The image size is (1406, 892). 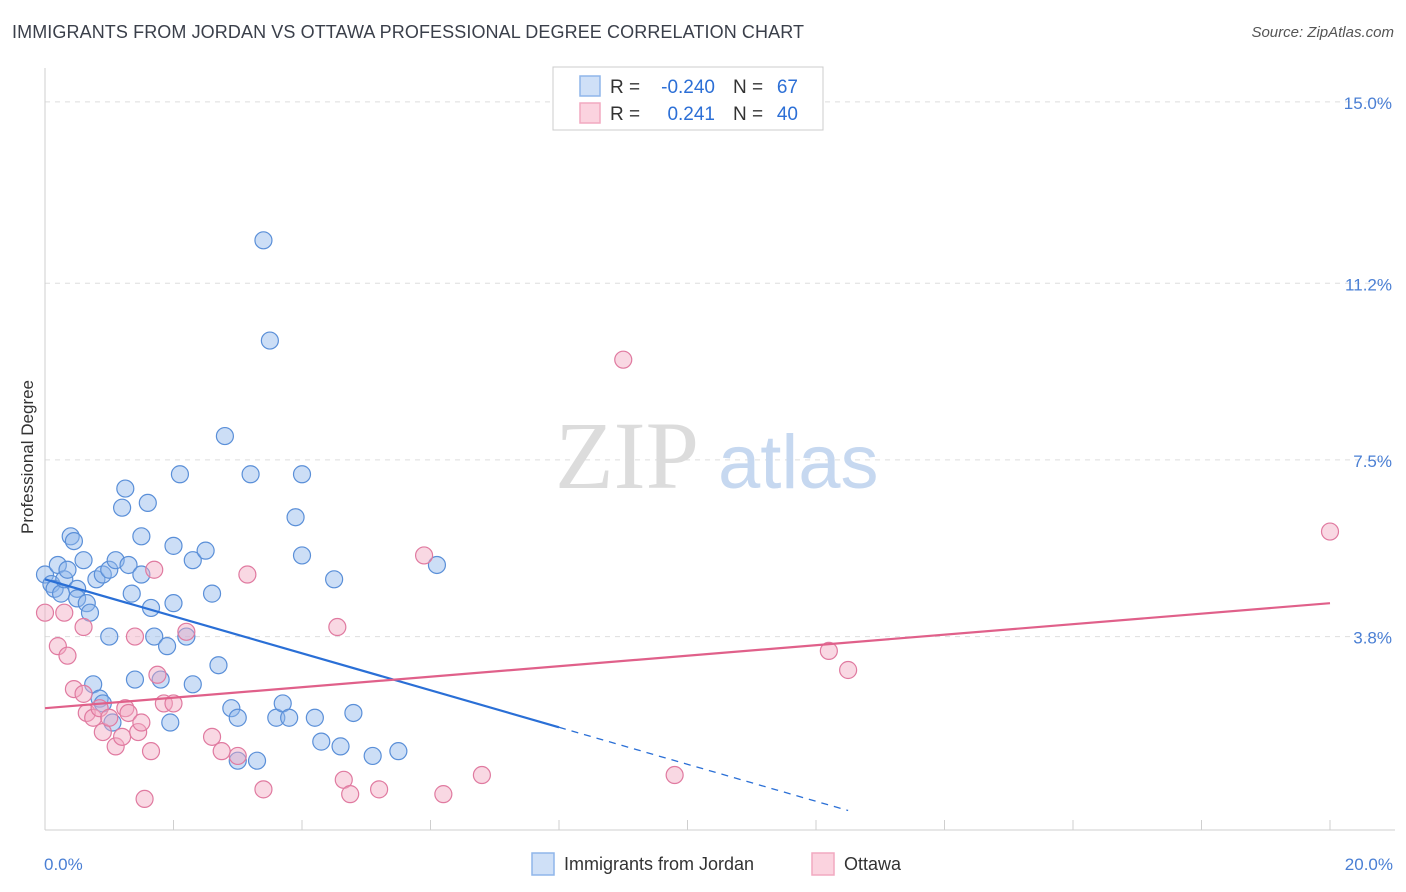 What do you see at coordinates (625, 114) in the screenshot?
I see `legend-r-label-ottawa: R =` at bounding box center [625, 114].